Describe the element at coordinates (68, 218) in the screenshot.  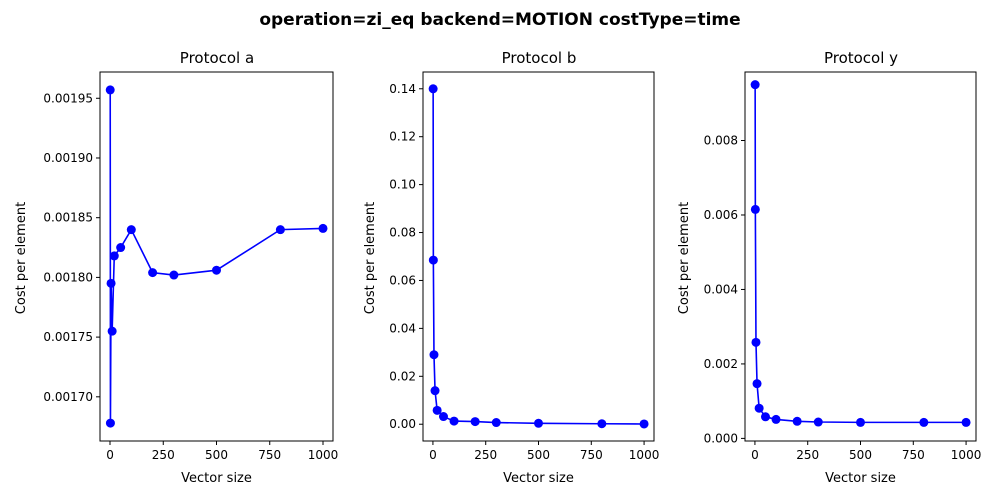
I see `y-tick-label: 0.00185` at that location.